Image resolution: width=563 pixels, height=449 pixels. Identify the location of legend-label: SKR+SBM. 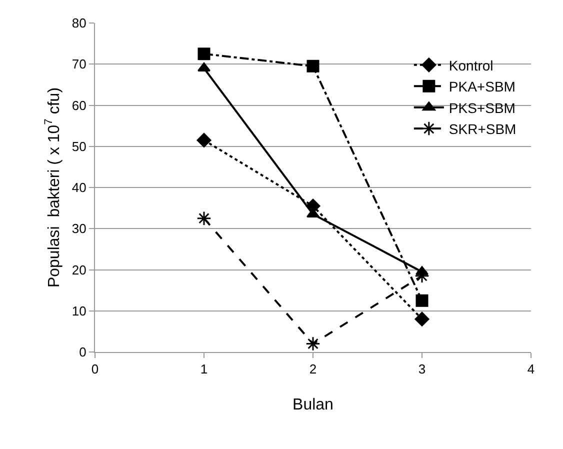
(482, 128).